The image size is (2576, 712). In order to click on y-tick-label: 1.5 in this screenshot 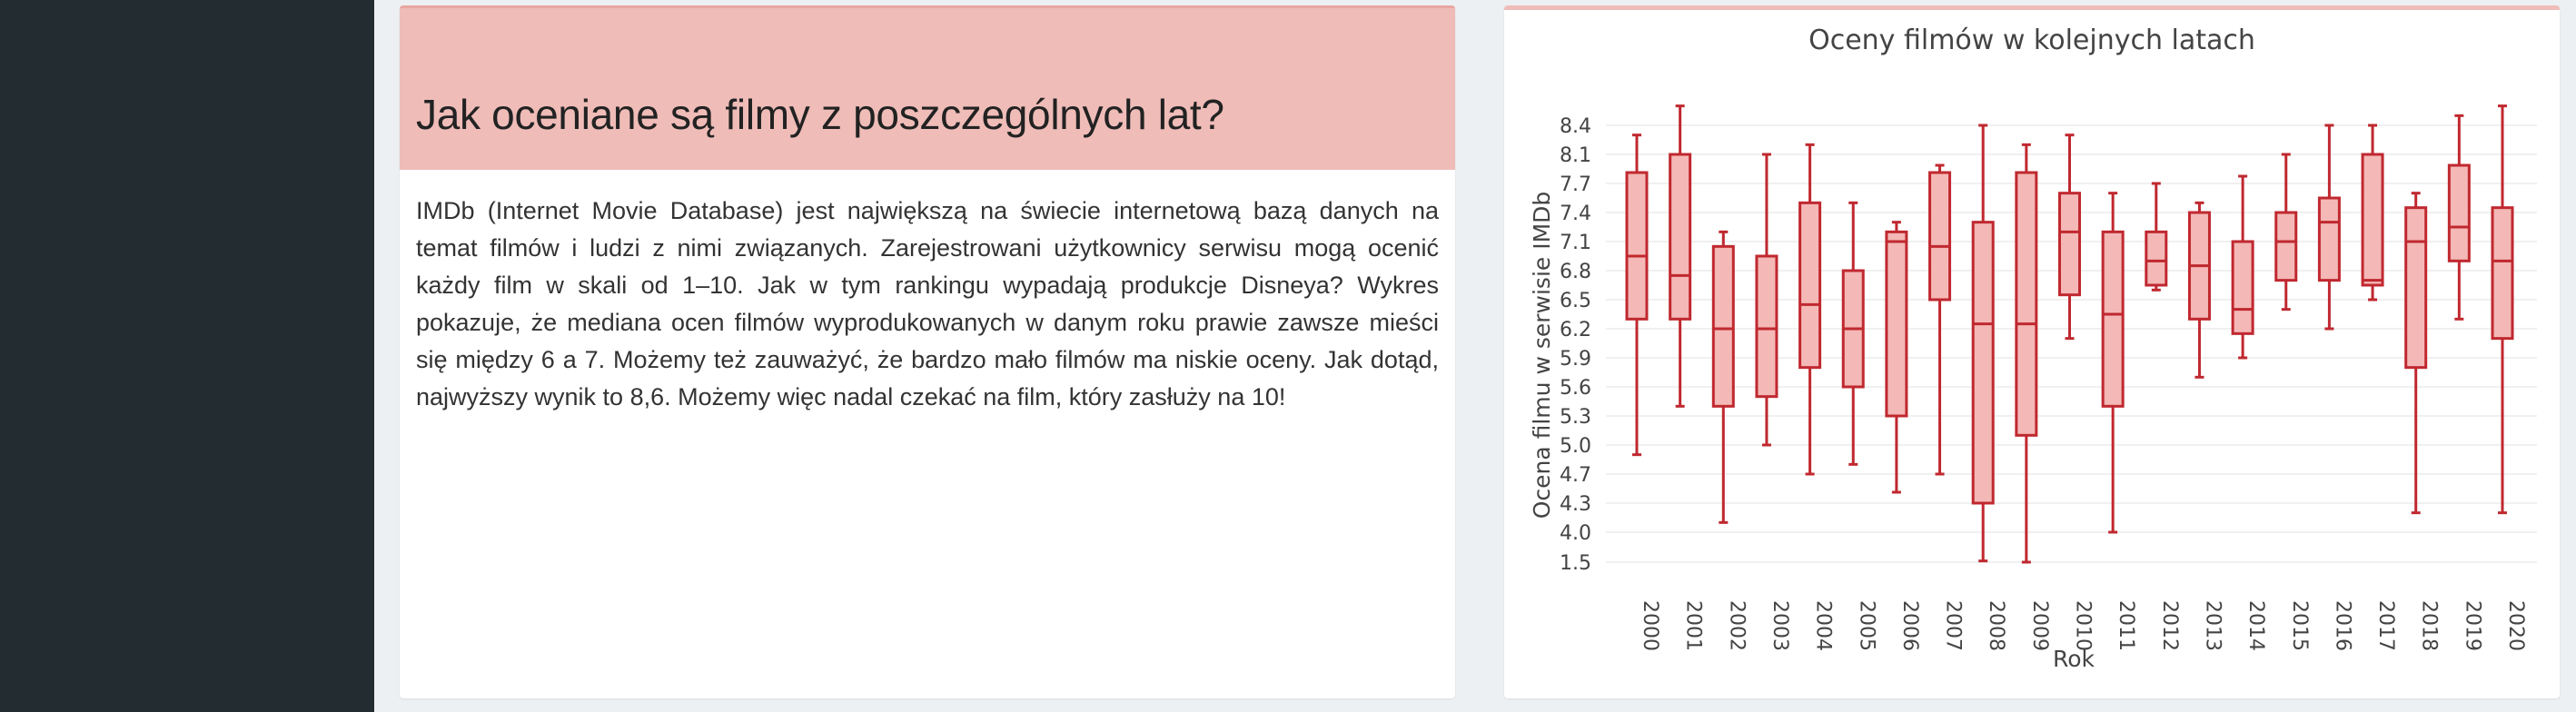, I will do `click(1575, 563)`.